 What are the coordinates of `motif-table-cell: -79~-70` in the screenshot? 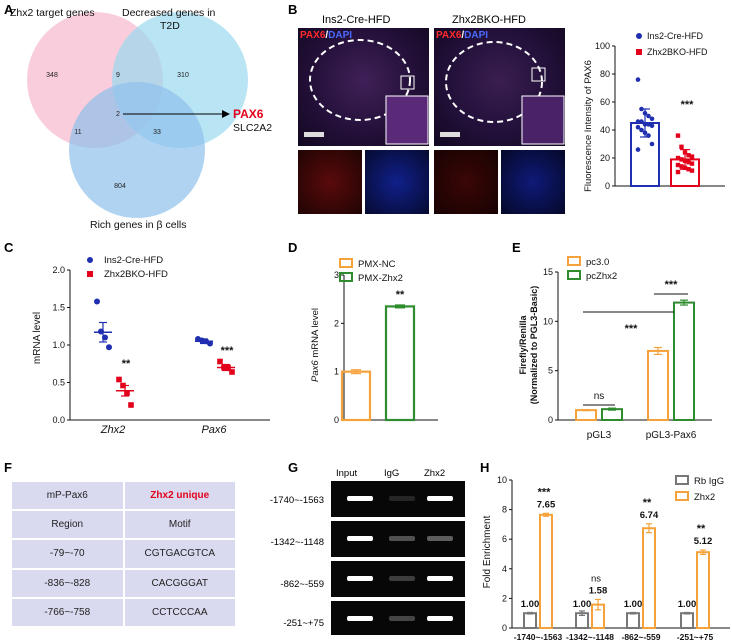 It's located at (67, 554).